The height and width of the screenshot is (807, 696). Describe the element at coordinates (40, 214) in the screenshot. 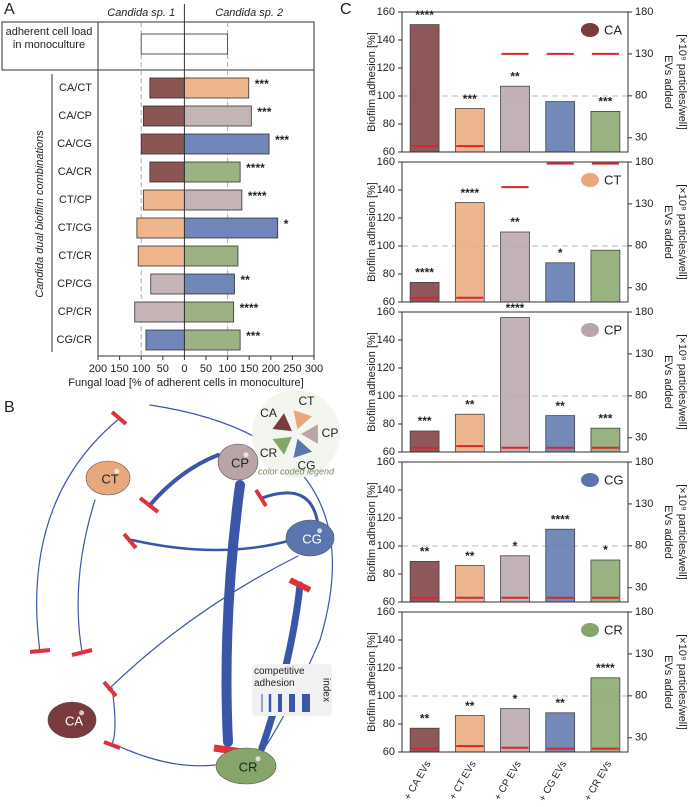

I see `y-axis-title: Candida dual biofilm combinations` at that location.